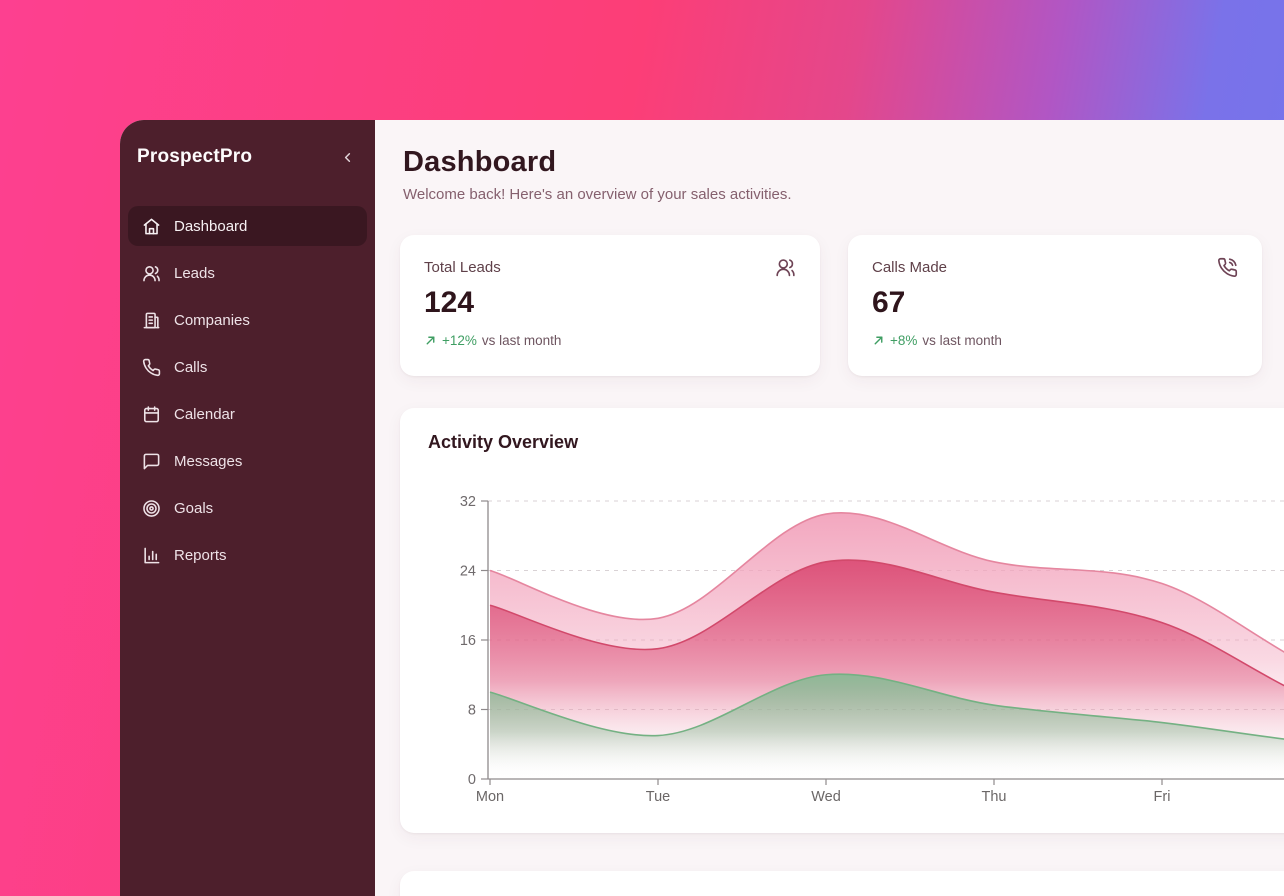 This screenshot has width=1284, height=896. What do you see at coordinates (247, 461) in the screenshot?
I see `sidebar-item-messages: Messages` at bounding box center [247, 461].